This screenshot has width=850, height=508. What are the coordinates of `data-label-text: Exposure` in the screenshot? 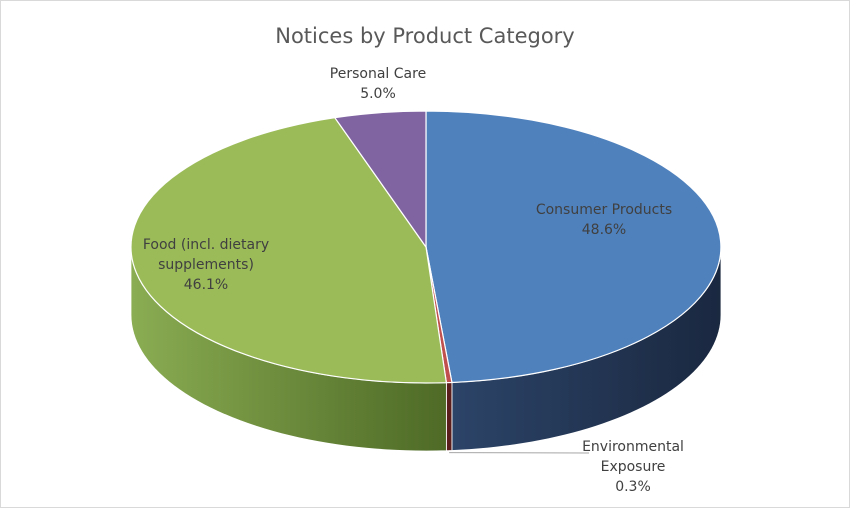 It's located at (633, 467).